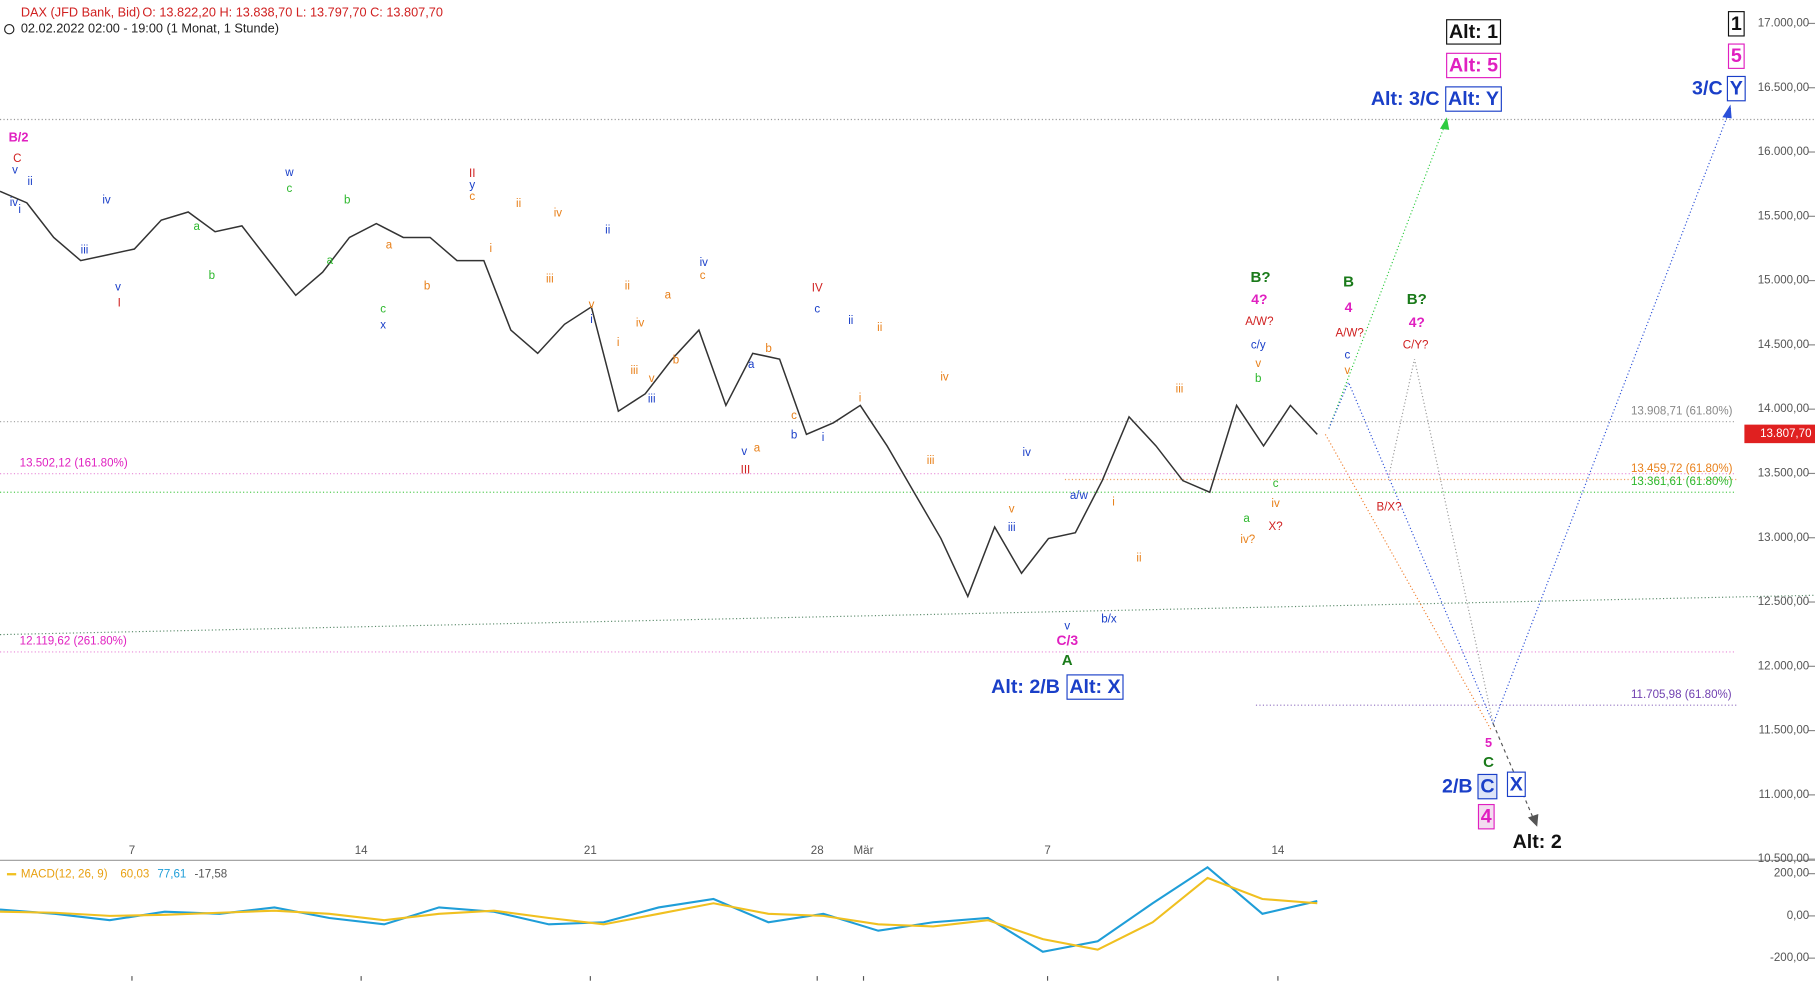 The width and height of the screenshot is (1815, 981). What do you see at coordinates (1258, 345) in the screenshot?
I see `wave-label: c/y` at bounding box center [1258, 345].